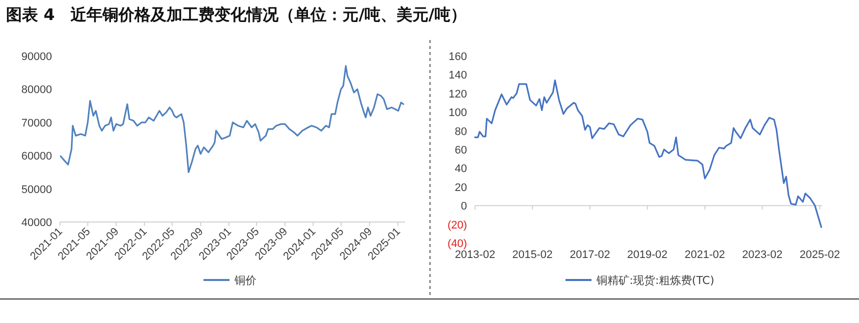  Describe the element at coordinates (457, 225) in the screenshot. I see `y-tick-label: (20)` at that location.